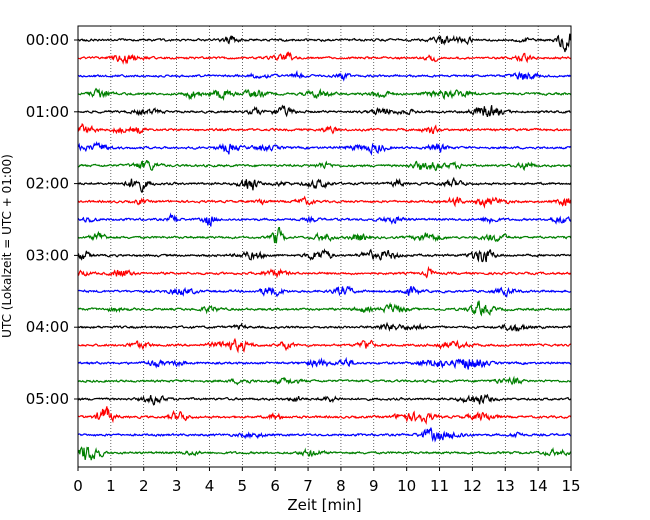 Image resolution: width=650 pixels, height=520 pixels. Describe the element at coordinates (275, 486) in the screenshot. I see `x-tick-label: 6` at that location.